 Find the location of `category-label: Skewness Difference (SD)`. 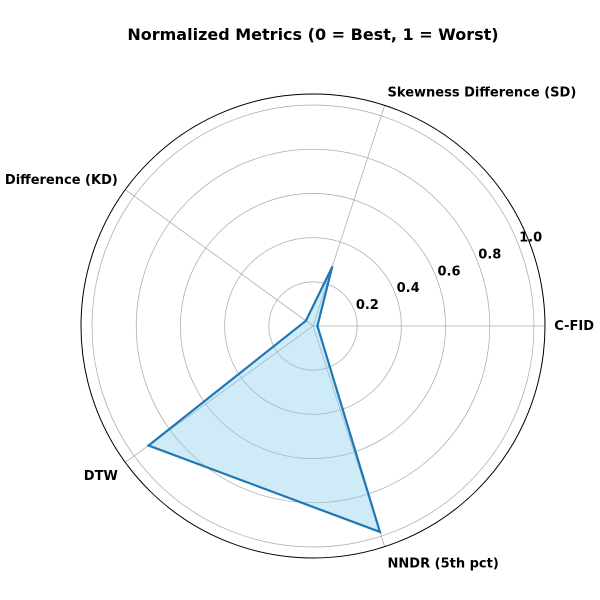

category-label: Skewness Difference (SD) is located at coordinates (482, 93).